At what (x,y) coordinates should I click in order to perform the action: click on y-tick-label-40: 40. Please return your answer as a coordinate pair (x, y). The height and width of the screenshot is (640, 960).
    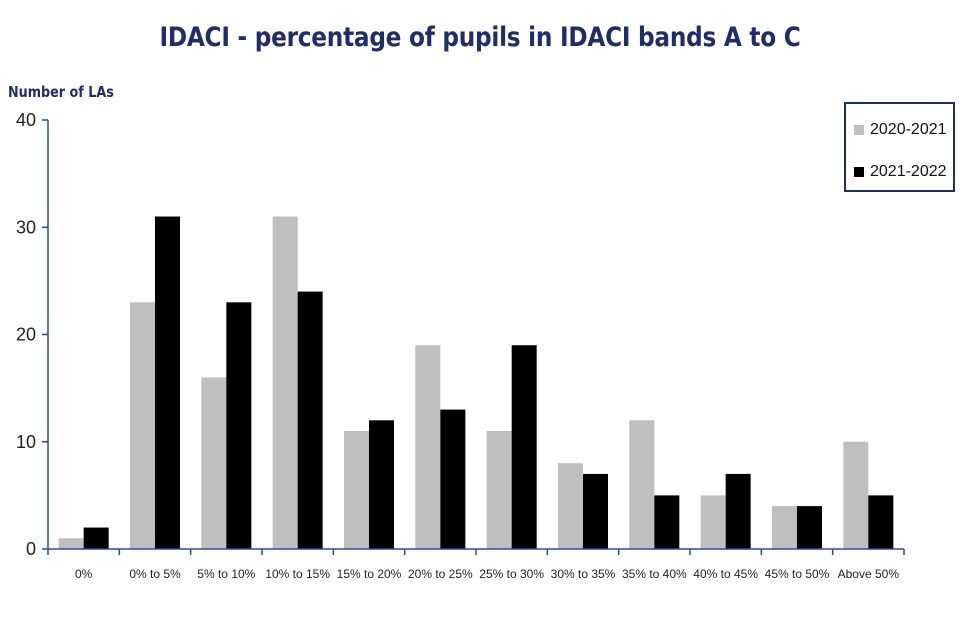
    Looking at the image, I should click on (26, 120).